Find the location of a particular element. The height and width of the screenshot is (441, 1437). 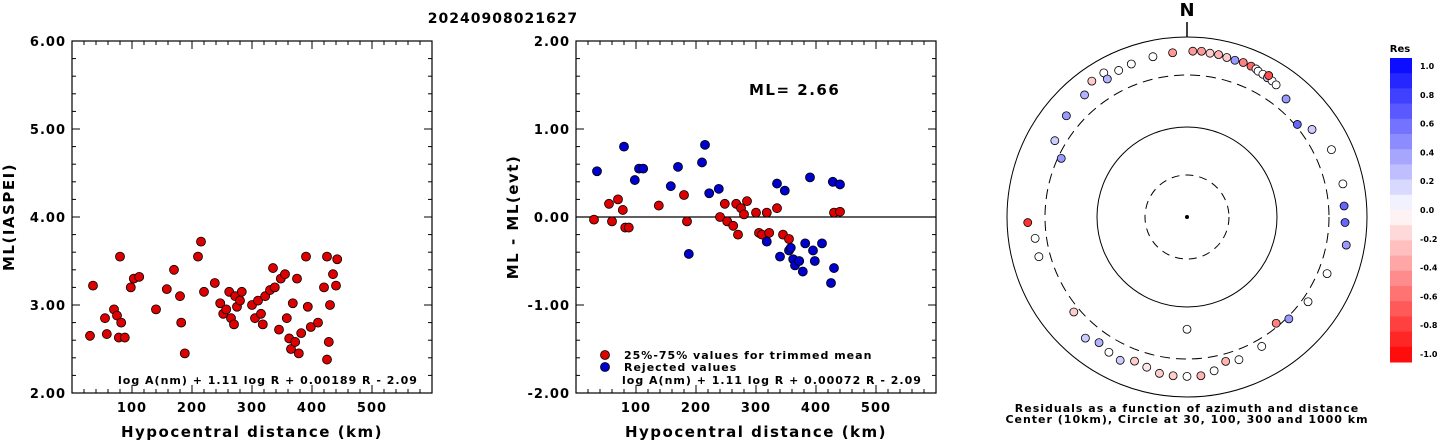

y-tick-label: -1.00 is located at coordinates (549, 306).